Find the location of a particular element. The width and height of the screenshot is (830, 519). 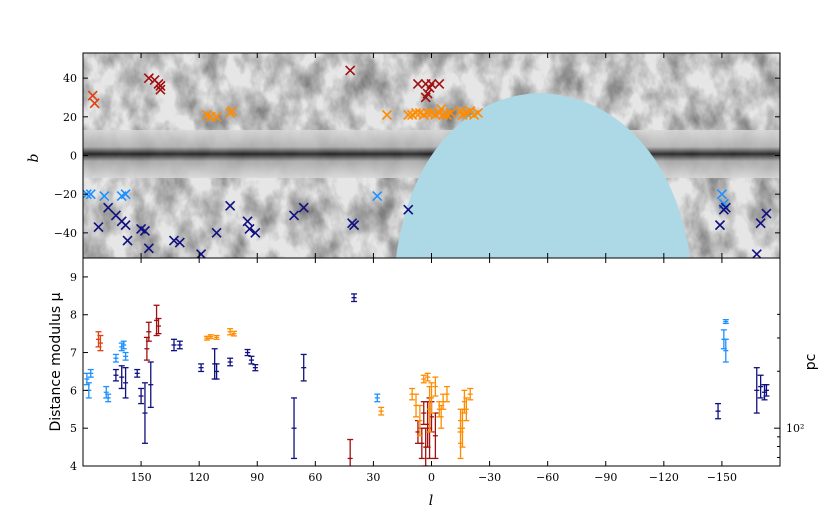

bottom-xtick-label: 0 is located at coordinates (431, 477).